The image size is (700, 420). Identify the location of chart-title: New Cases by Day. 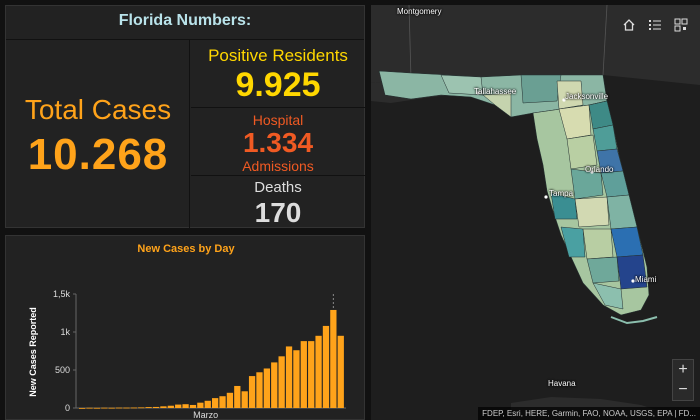
(186, 249).